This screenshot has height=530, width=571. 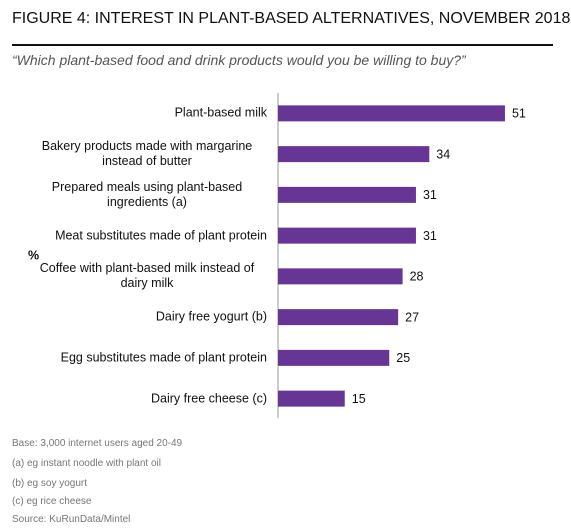 What do you see at coordinates (519, 114) in the screenshot?
I see `value-label: 51` at bounding box center [519, 114].